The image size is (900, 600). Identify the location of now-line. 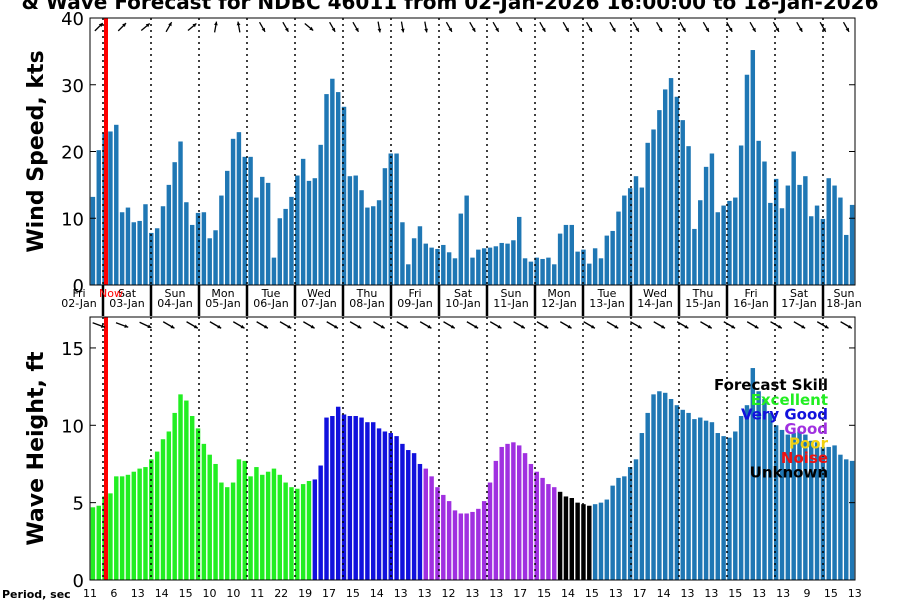
(106, 448).